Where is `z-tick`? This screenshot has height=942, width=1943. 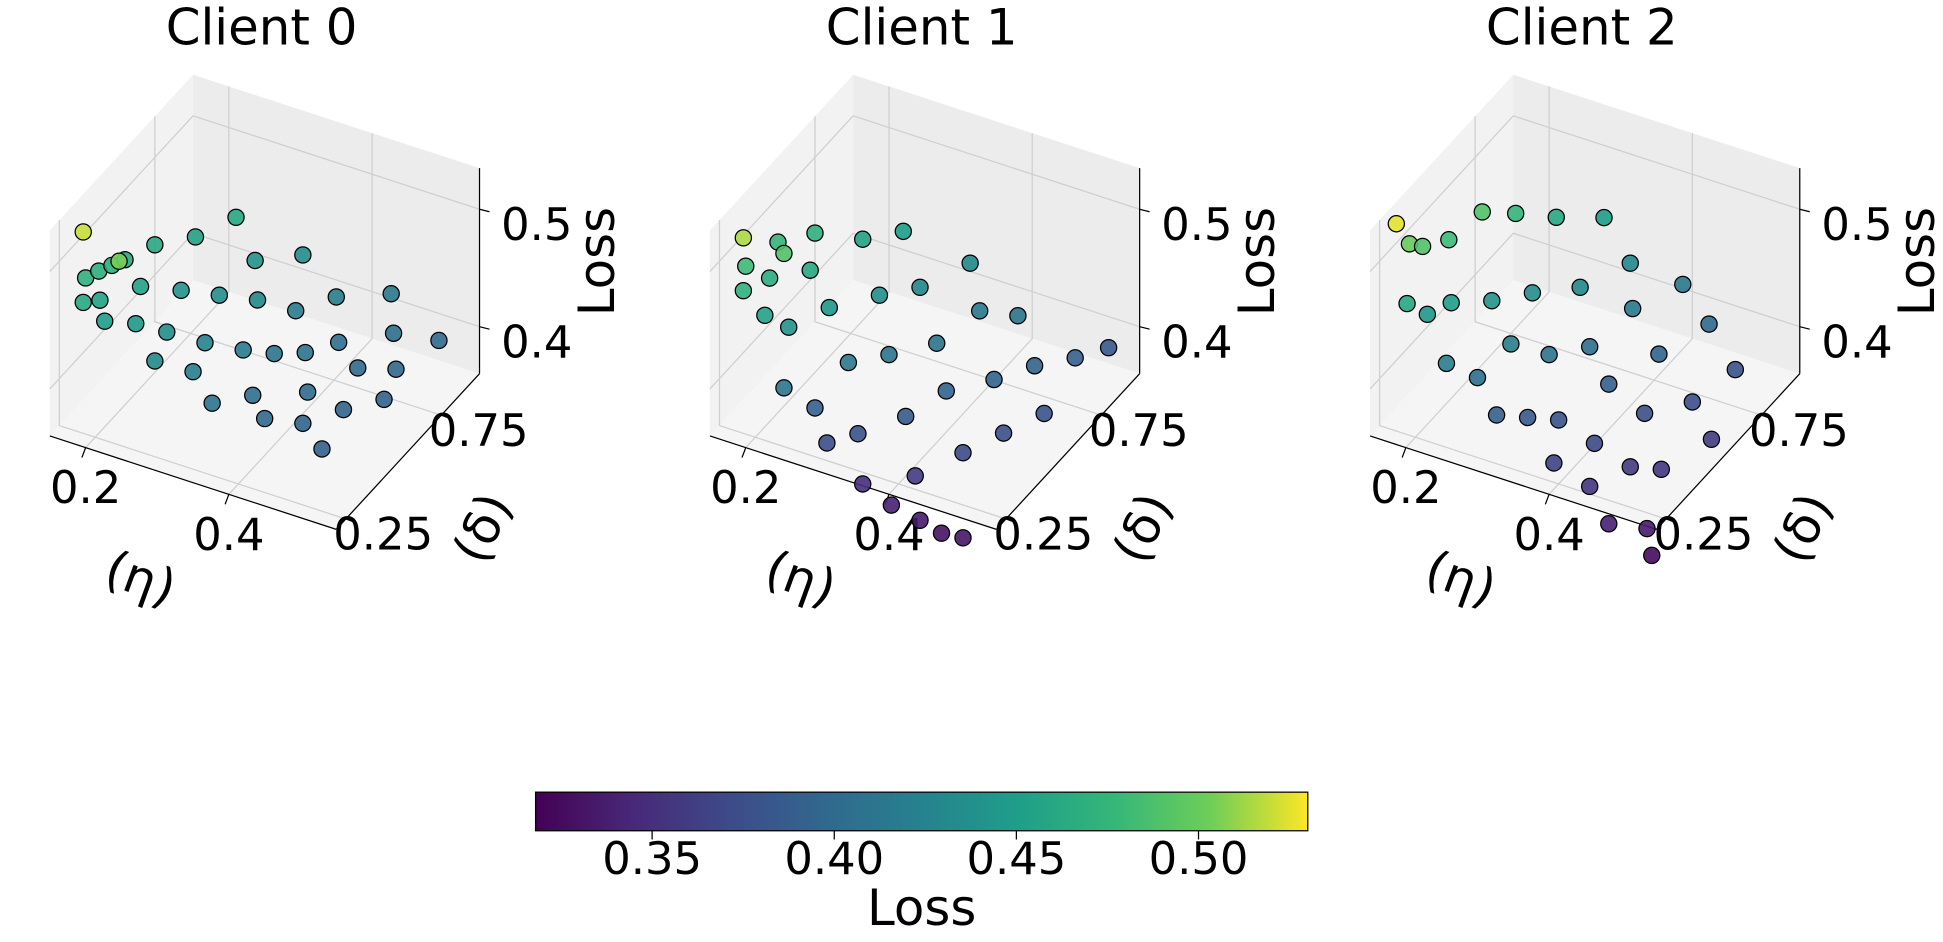 z-tick is located at coordinates (484, 210).